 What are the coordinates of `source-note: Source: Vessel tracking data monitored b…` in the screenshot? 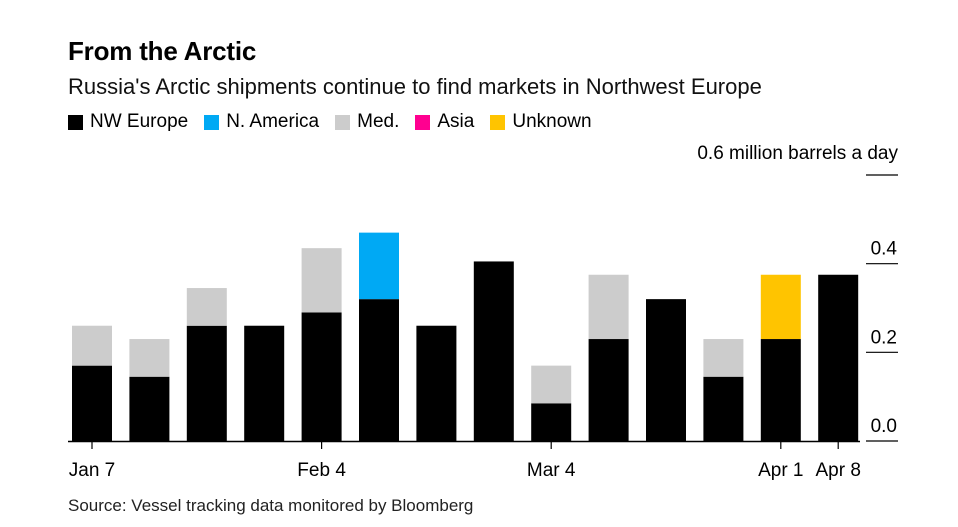 It's located at (271, 505).